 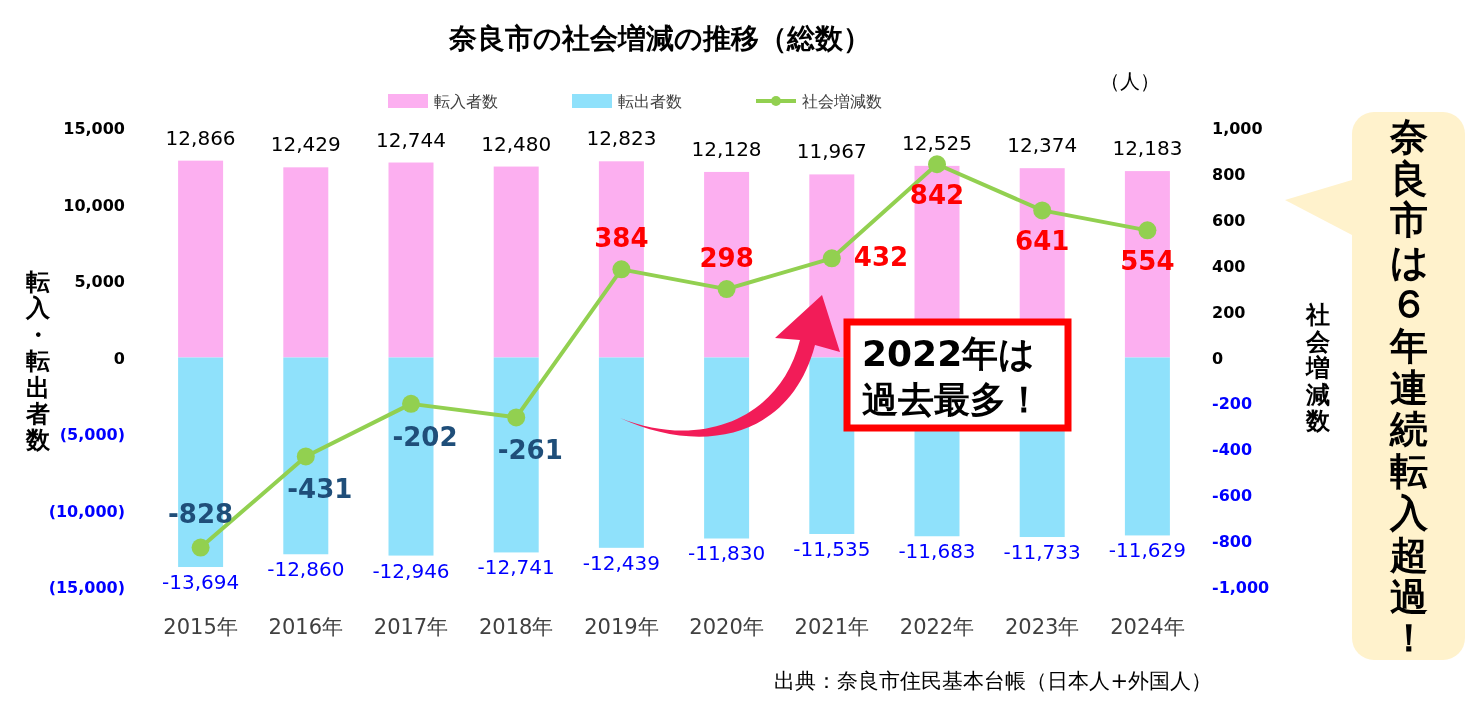 What do you see at coordinates (726, 258) in the screenshot?
I see `data-label: 298` at bounding box center [726, 258].